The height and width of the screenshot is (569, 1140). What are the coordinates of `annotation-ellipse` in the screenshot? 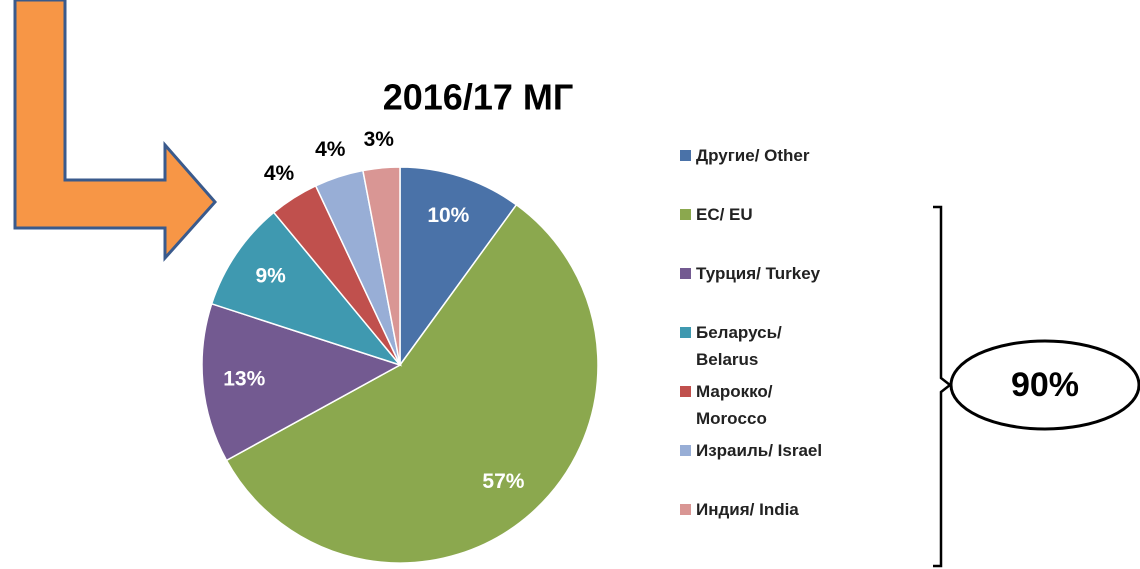 It's located at (1044, 385).